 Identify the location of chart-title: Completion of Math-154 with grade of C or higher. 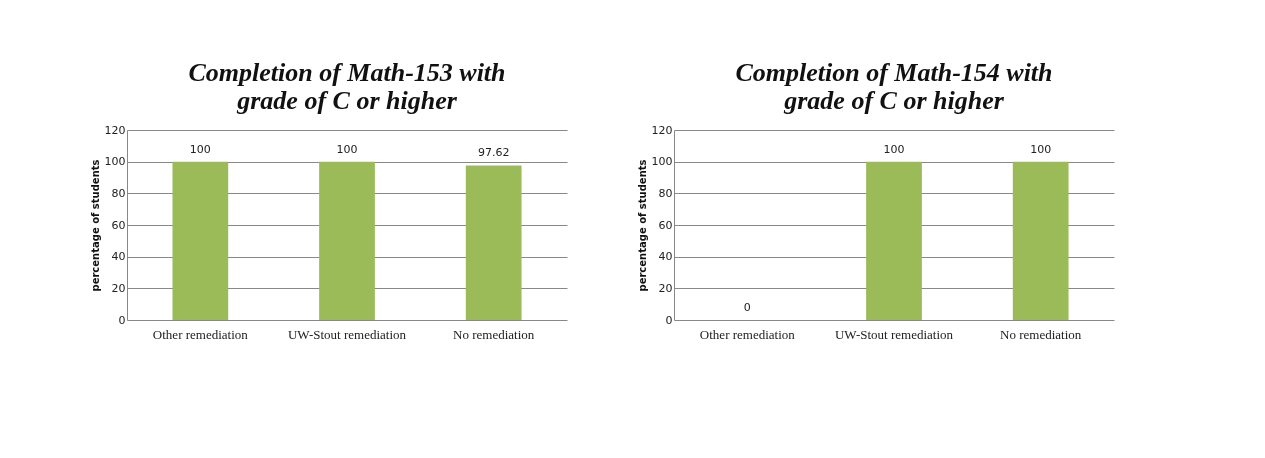
(894, 86).